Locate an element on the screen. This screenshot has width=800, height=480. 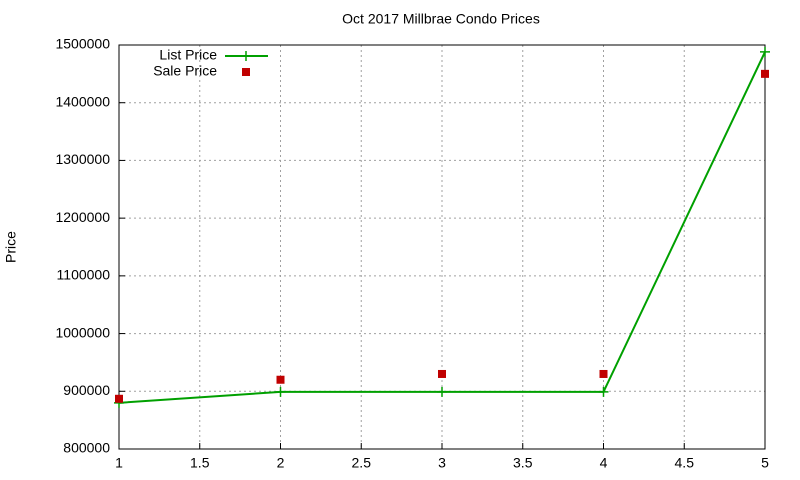
y-tick-label: 1100000 is located at coordinates (84, 275).